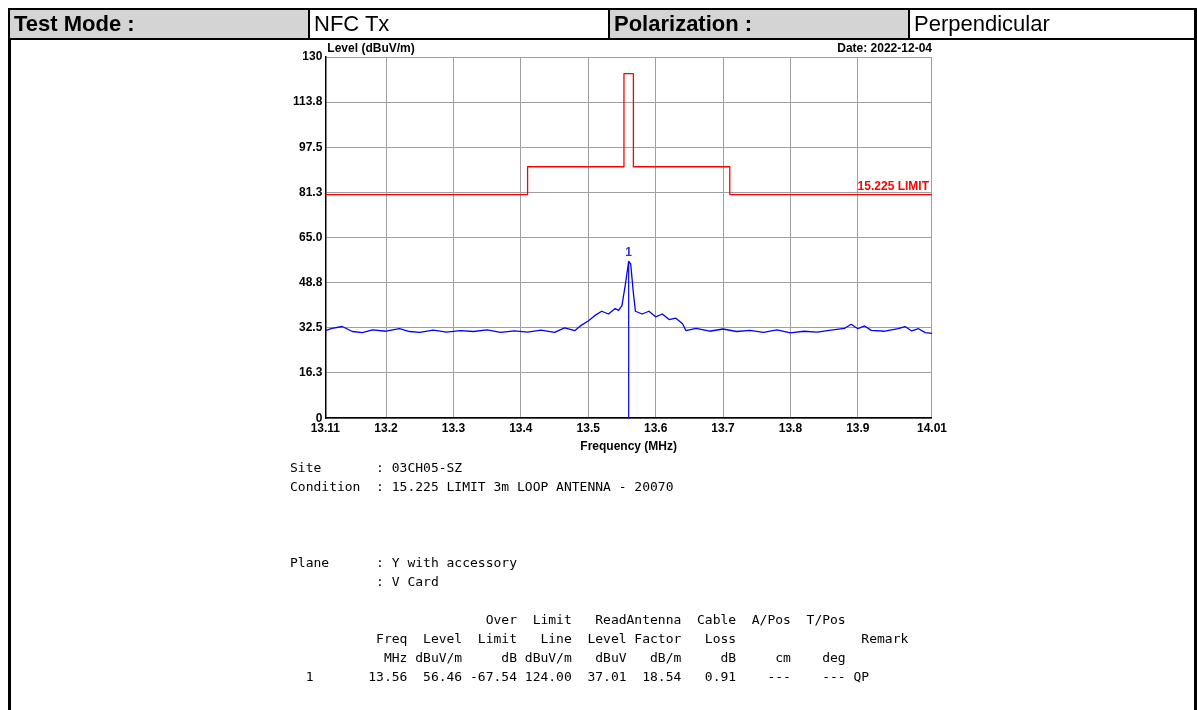  What do you see at coordinates (459, 24) in the screenshot?
I see `text: NFC Tx` at bounding box center [459, 24].